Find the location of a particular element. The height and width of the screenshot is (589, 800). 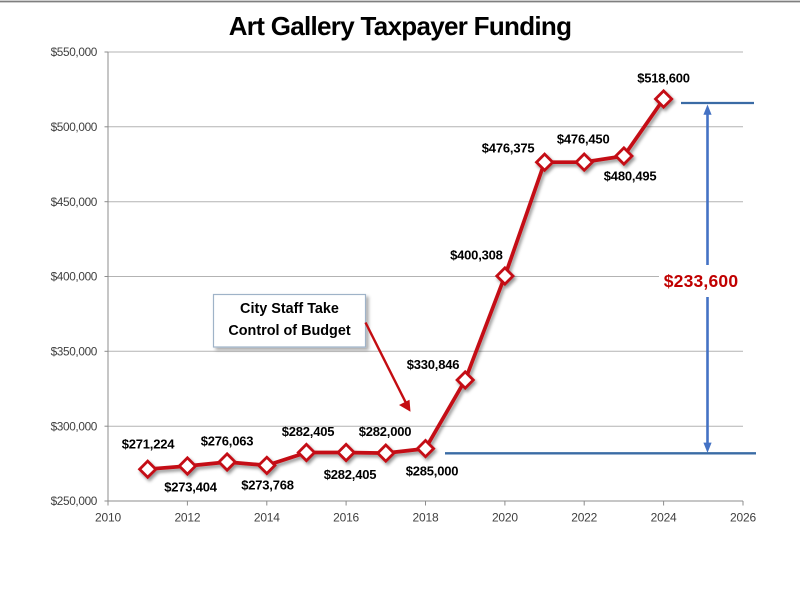

svg-text: $518,600 is located at coordinates (663, 77).